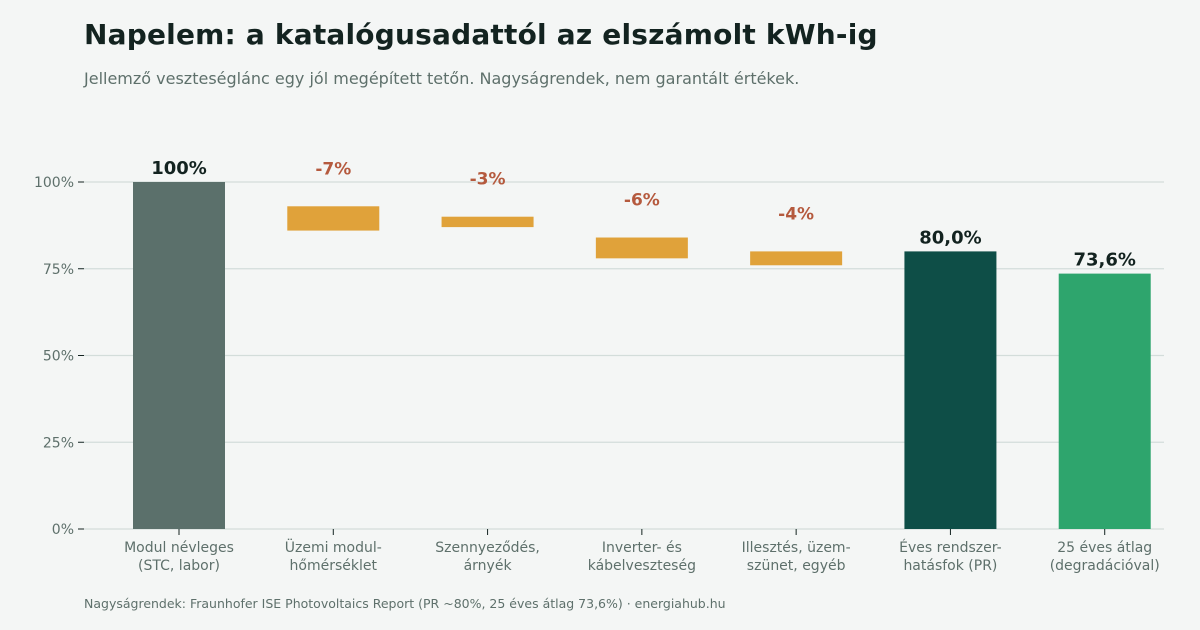  Describe the element at coordinates (333, 169) in the screenshot. I see `data-label: -7%` at that location.